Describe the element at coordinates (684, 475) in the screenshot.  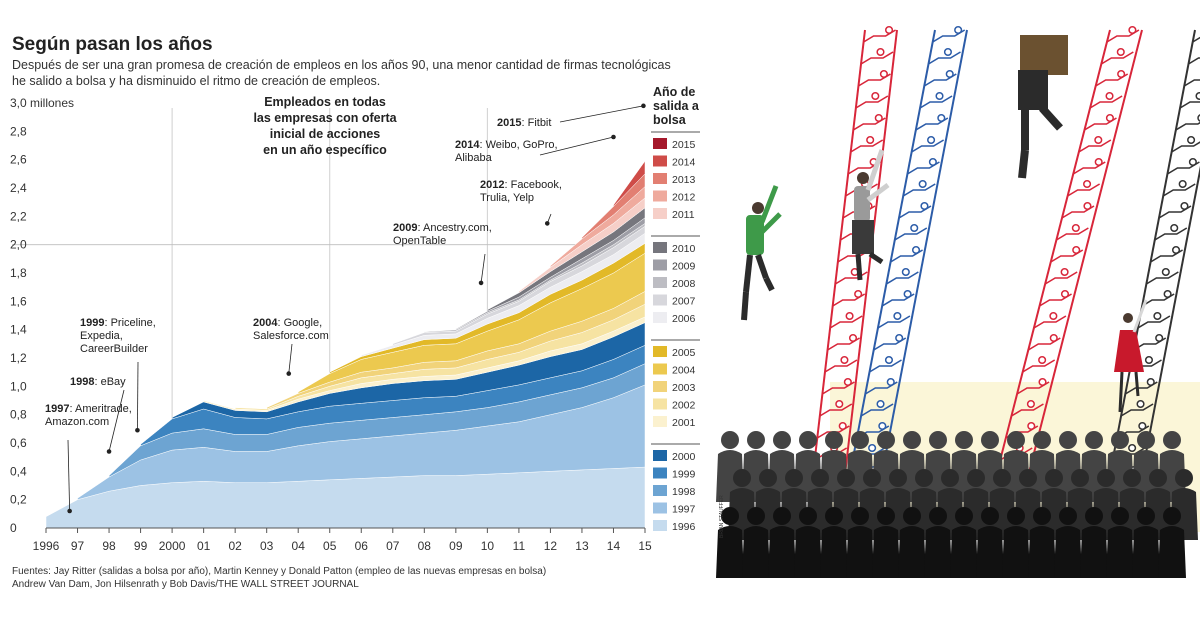
I see `legend-label: 1999` at that location.